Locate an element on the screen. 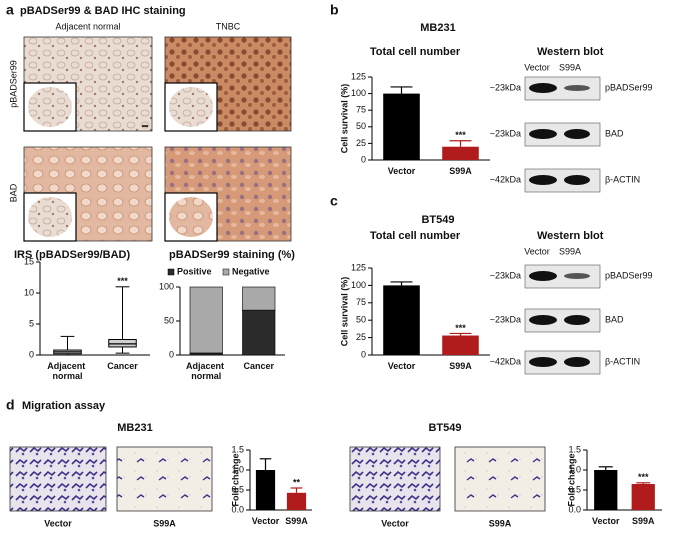 The width and height of the screenshot is (685, 539). panel-label: b is located at coordinates (334, 10).